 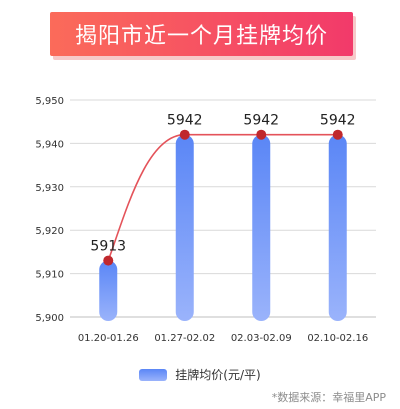 What do you see at coordinates (153, 374) in the screenshot?
I see `legend-swatch` at bounding box center [153, 374].